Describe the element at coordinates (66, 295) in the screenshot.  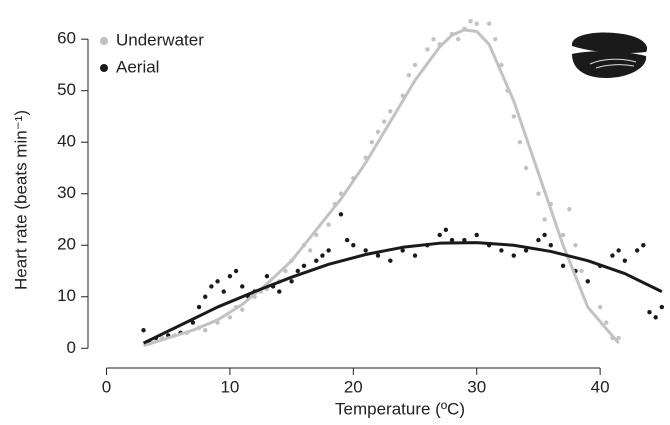
I see `y-tick-label: 10` at that location.